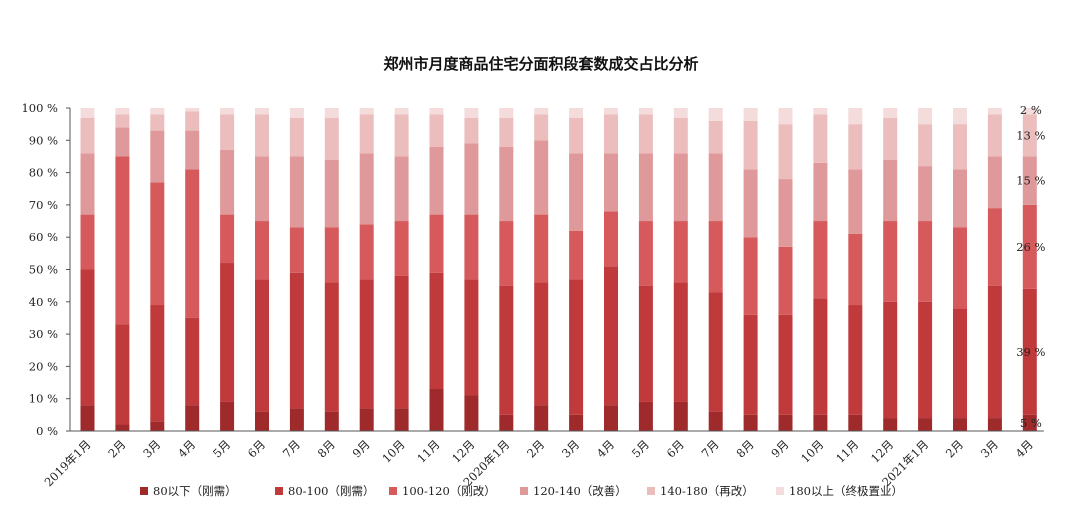 The width and height of the screenshot is (1080, 526). I want to click on y-tick-label: 50 %, so click(43, 270).